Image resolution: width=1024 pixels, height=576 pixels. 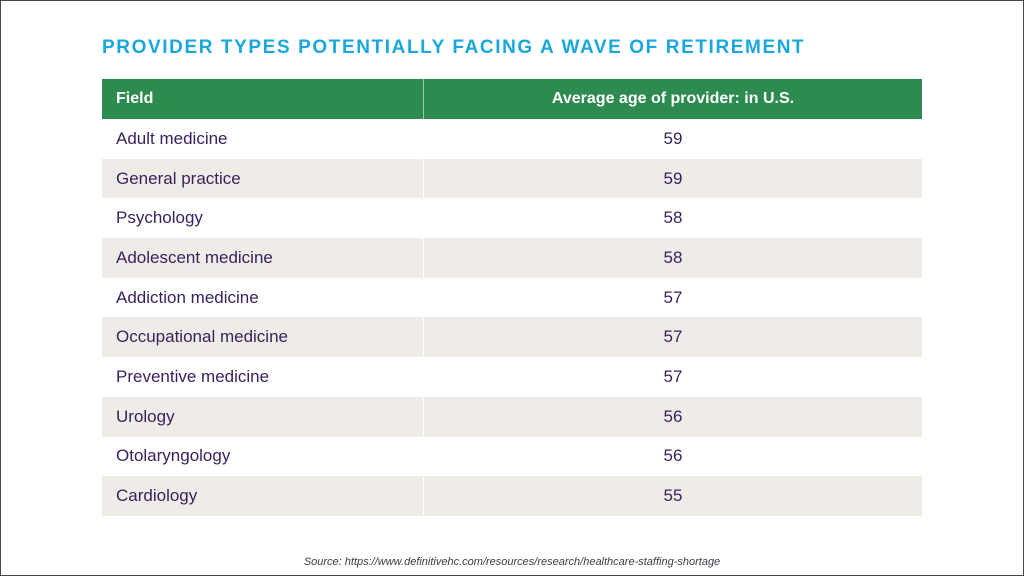 What do you see at coordinates (263, 496) in the screenshot?
I see `field-cell: Cardiology` at bounding box center [263, 496].